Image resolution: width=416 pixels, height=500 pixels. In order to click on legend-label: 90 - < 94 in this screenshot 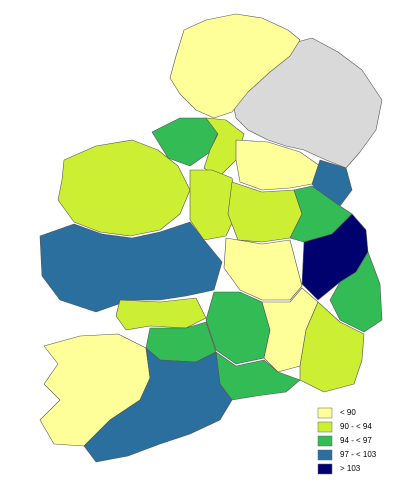, I will do `click(356, 426)`.